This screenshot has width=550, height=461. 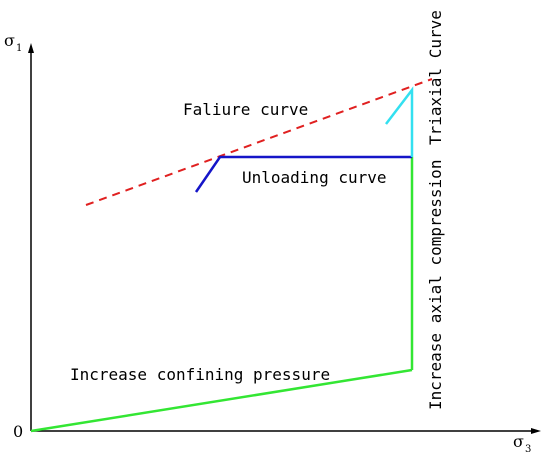 What do you see at coordinates (314, 177) in the screenshot?
I see `unloading-curve-label: Unloading curve` at bounding box center [314, 177].